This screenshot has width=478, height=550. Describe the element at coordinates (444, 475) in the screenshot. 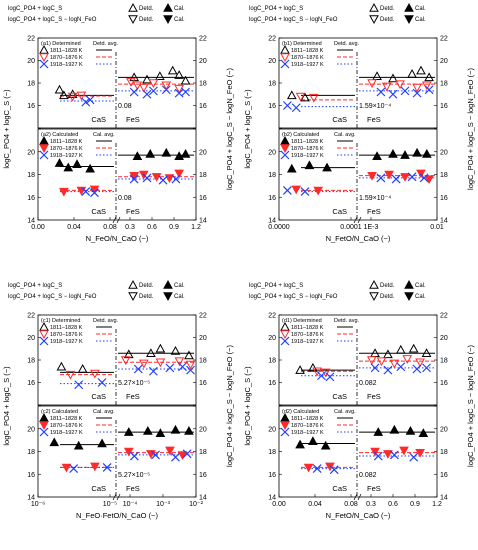

I see `y-tick-label-right: 16` at that location.